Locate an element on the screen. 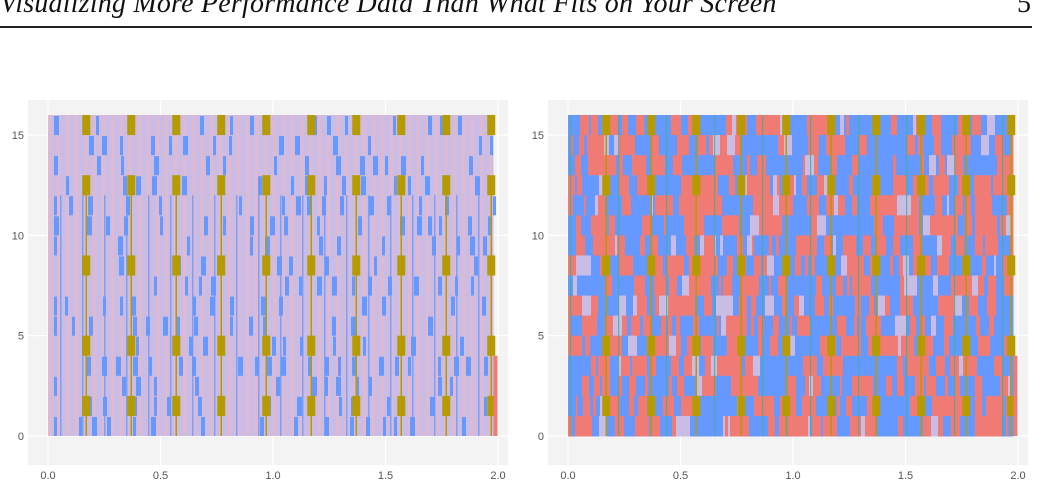 The height and width of the screenshot is (480, 1045). y-tick-label: 5 is located at coordinates (21, 337).